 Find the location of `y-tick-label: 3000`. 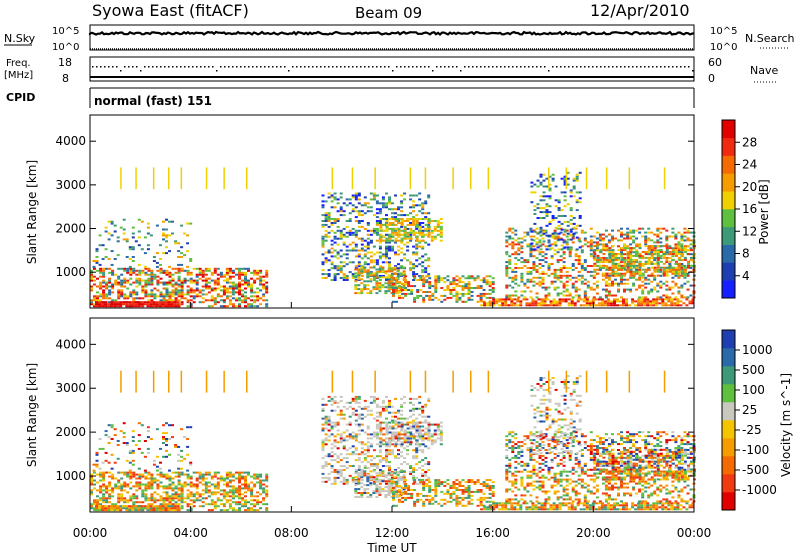

y-tick-label: 3000 is located at coordinates (70, 185).